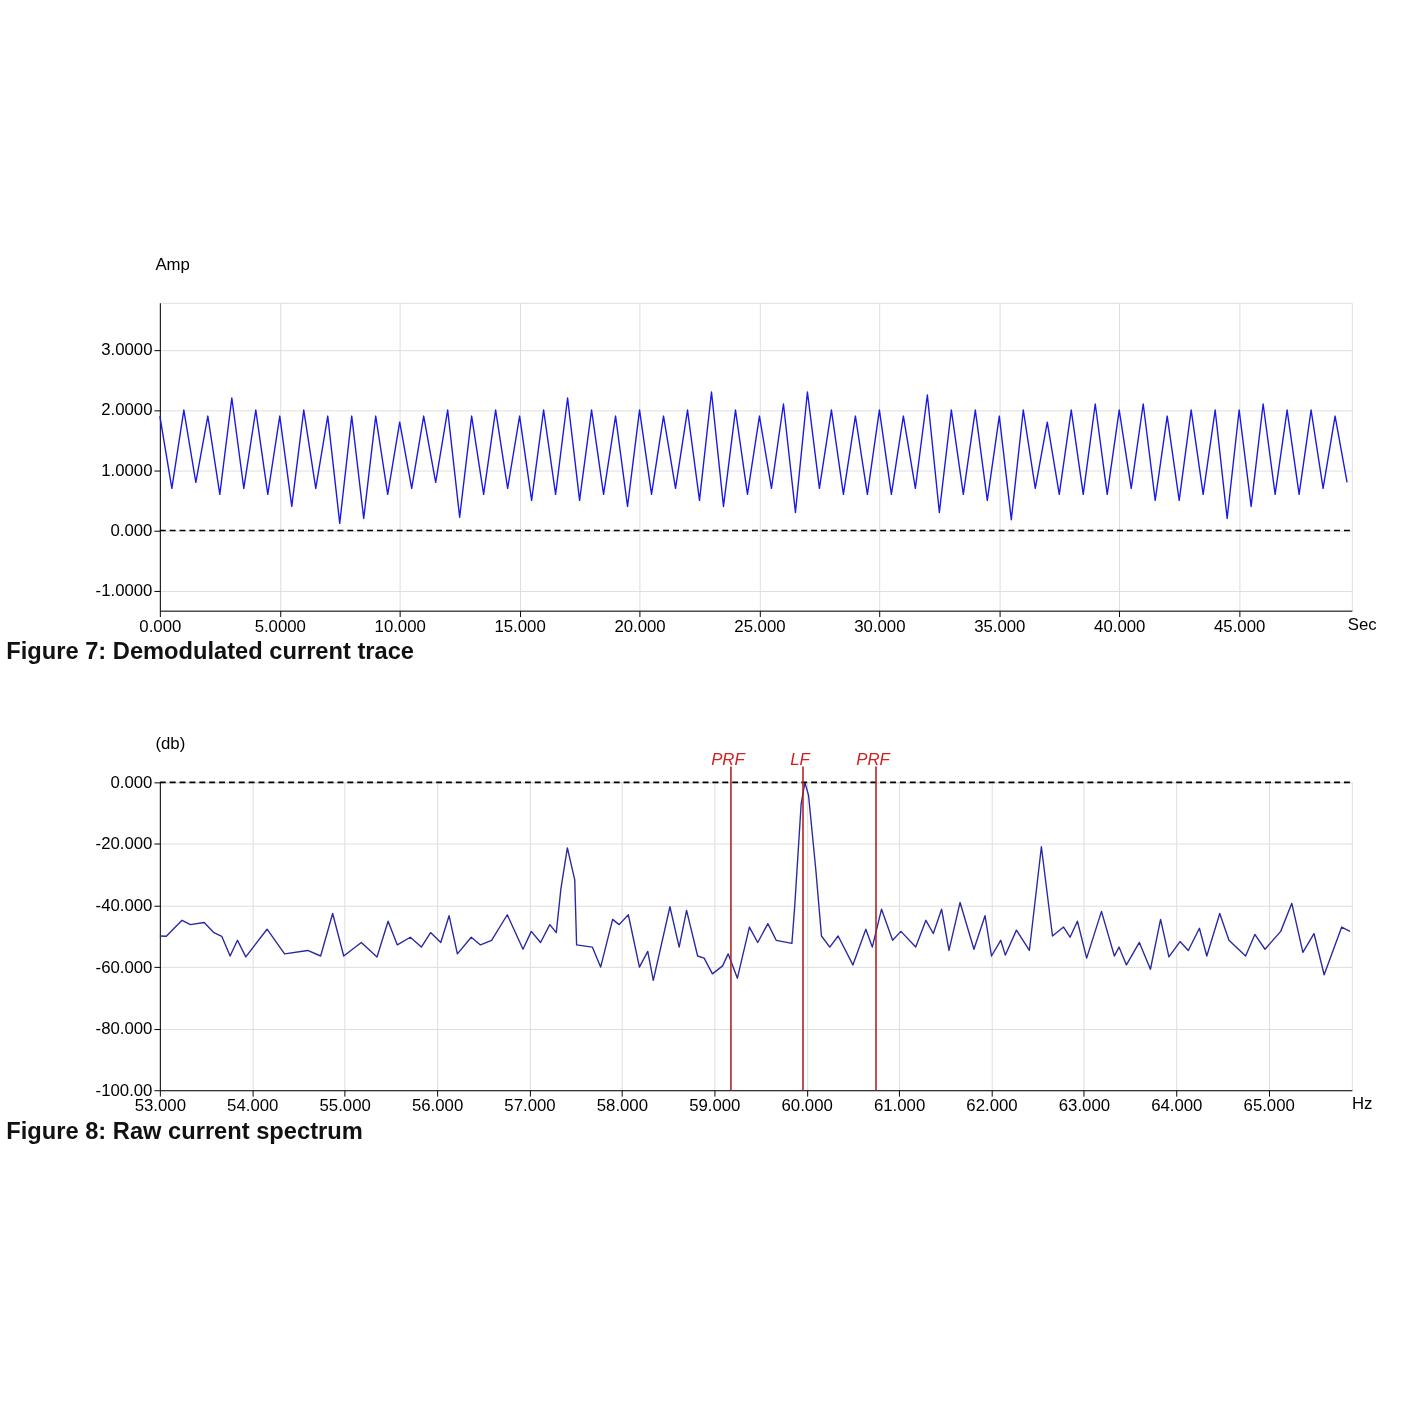  I want to click on y-tick-label: -40.000, so click(124, 905).